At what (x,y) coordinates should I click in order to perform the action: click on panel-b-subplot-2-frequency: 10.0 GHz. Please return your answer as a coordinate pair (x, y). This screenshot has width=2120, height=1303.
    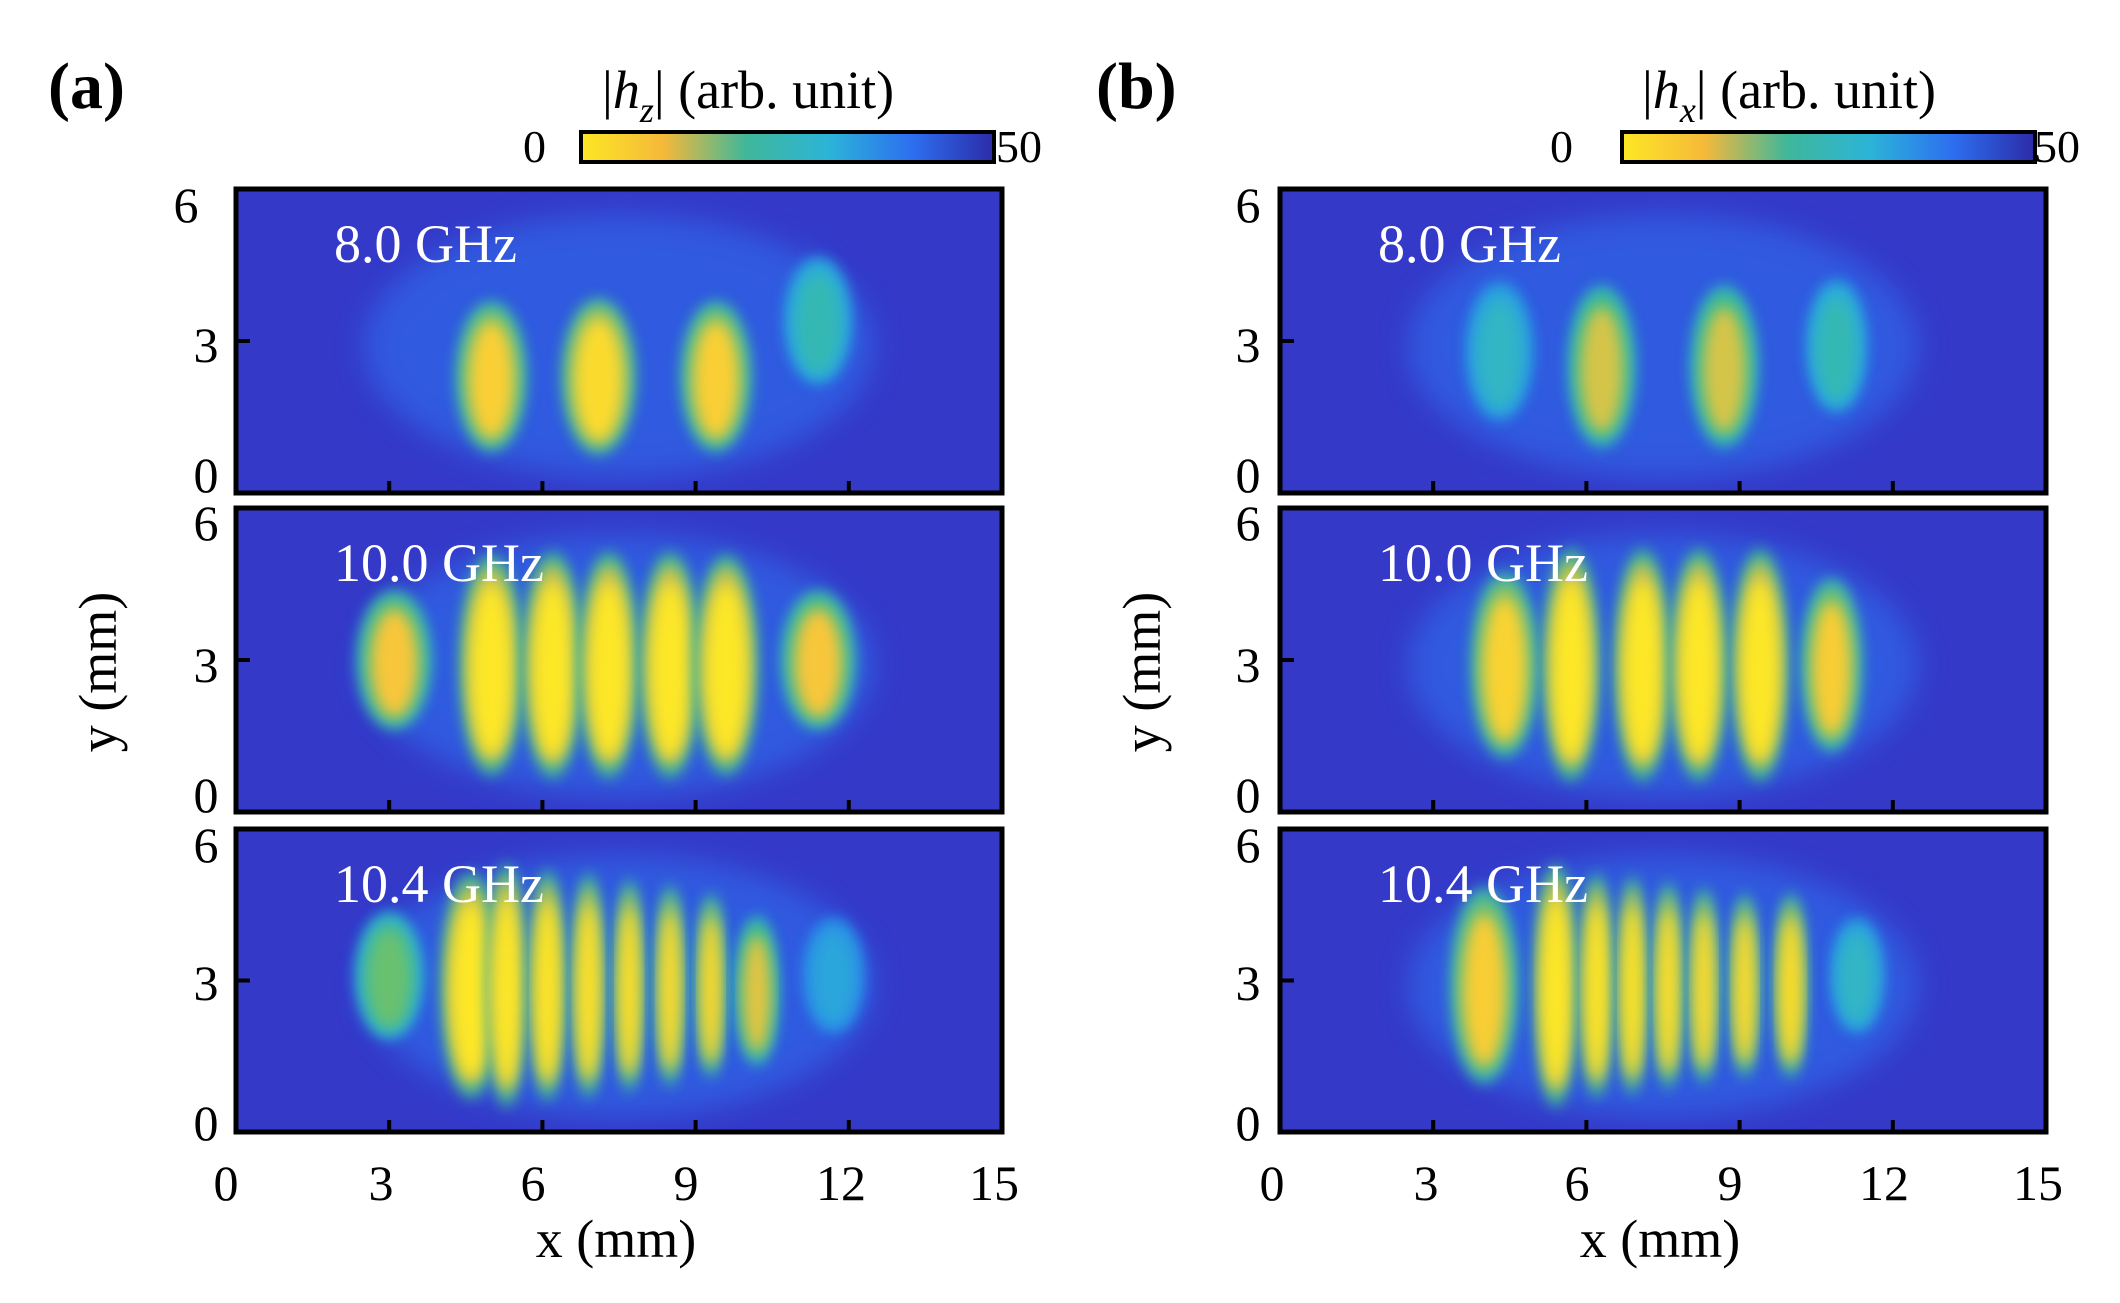
    Looking at the image, I should click on (1483, 563).